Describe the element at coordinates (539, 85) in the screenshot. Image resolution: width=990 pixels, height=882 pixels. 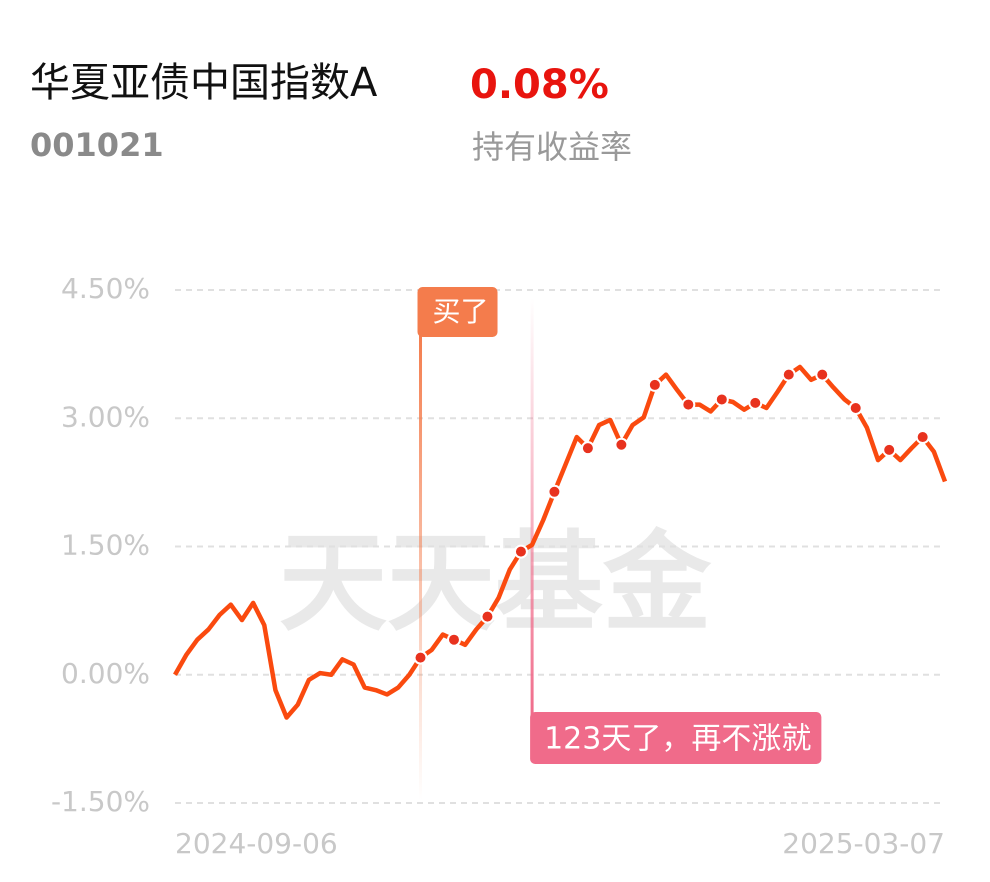
I see `return-value: 0.08%` at that location.